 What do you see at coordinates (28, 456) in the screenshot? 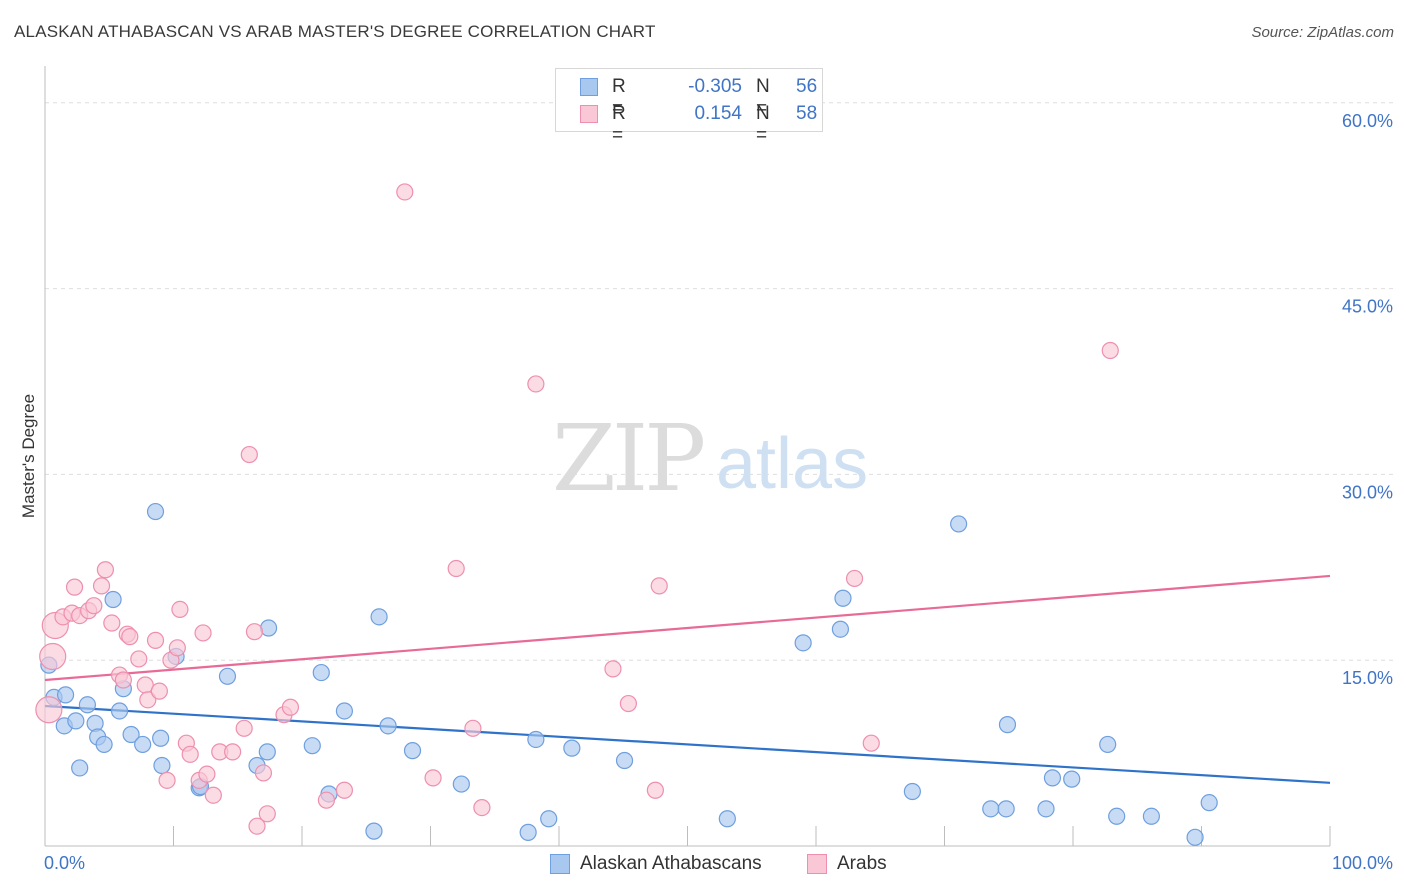
I see `y-axis-label: Master's Degree` at bounding box center [28, 456].